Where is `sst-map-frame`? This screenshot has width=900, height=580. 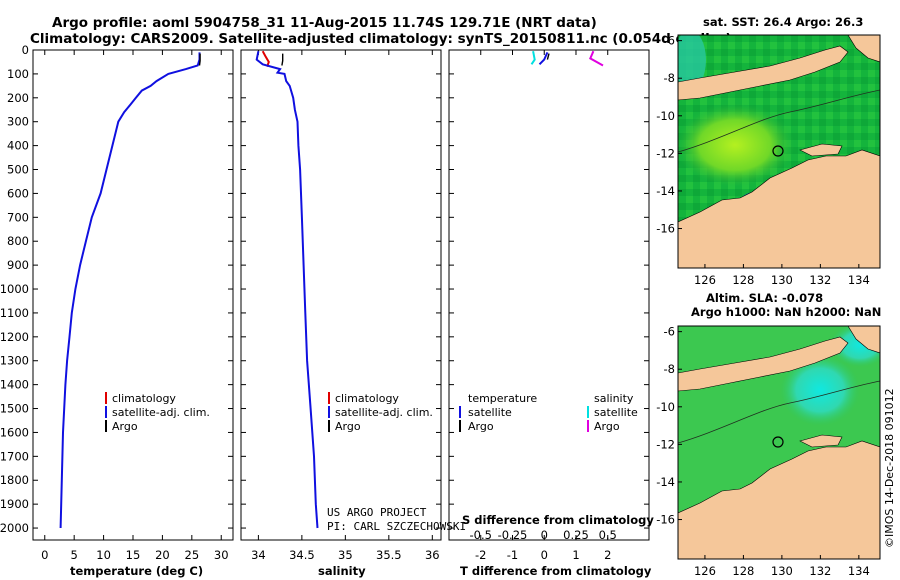
sst-map-frame is located at coordinates (779, 151).